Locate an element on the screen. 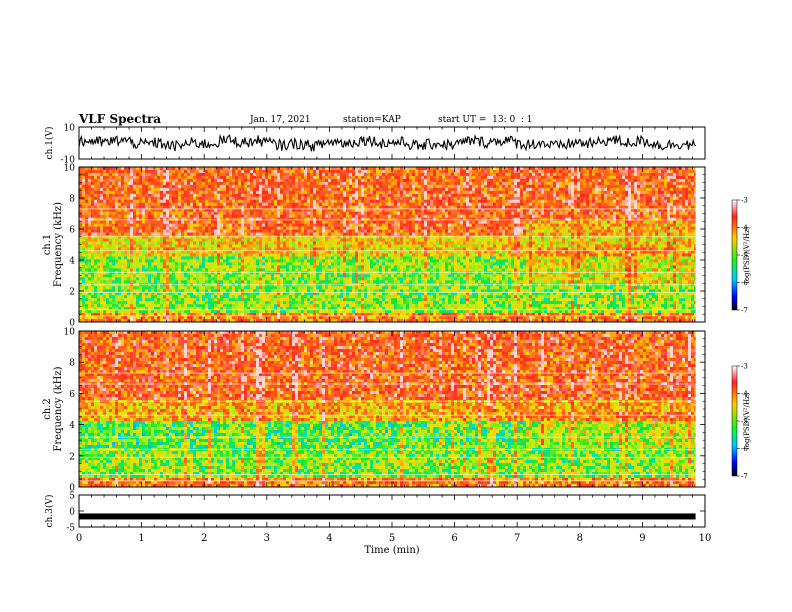 The height and width of the screenshot is (612, 792). x-tick-label: 10 is located at coordinates (705, 538).